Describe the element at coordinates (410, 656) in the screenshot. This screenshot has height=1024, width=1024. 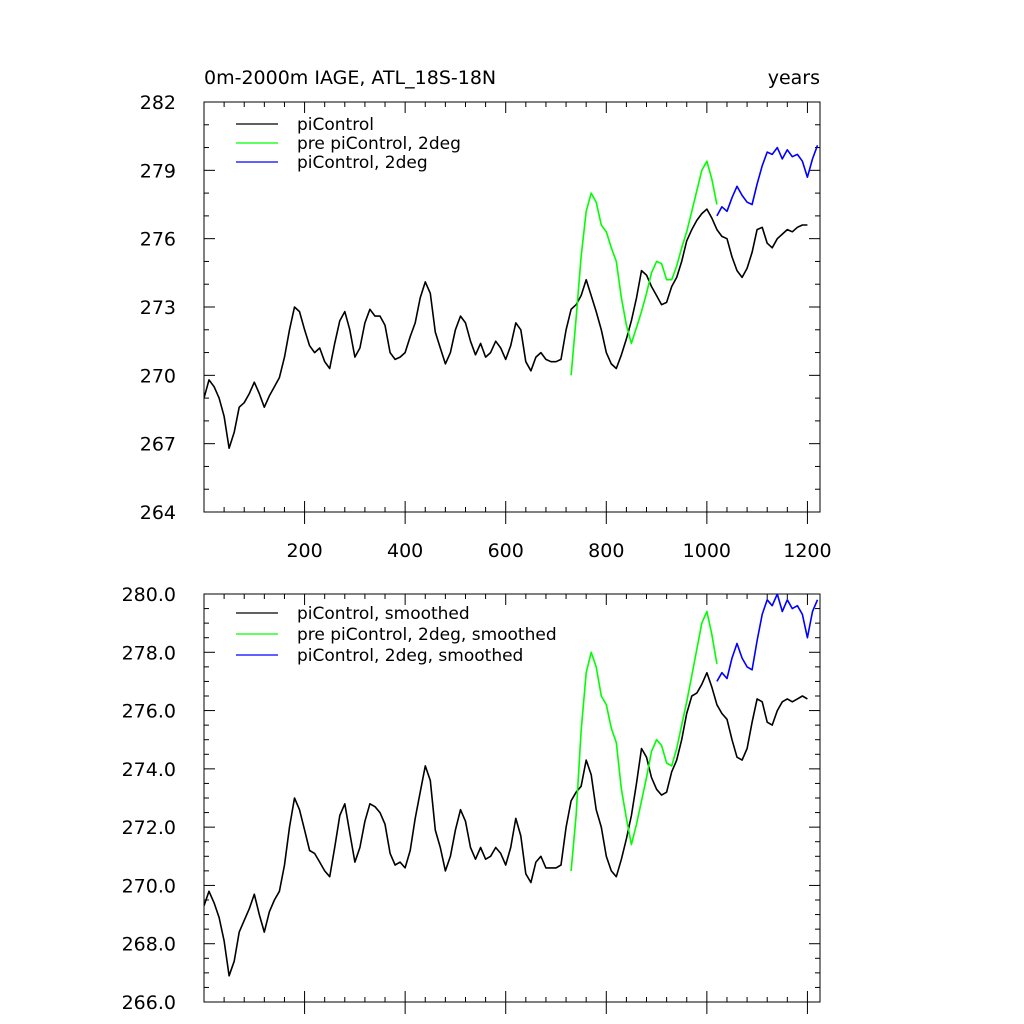
I see `legend-label: piControl, 2deg, smoothed` at that location.